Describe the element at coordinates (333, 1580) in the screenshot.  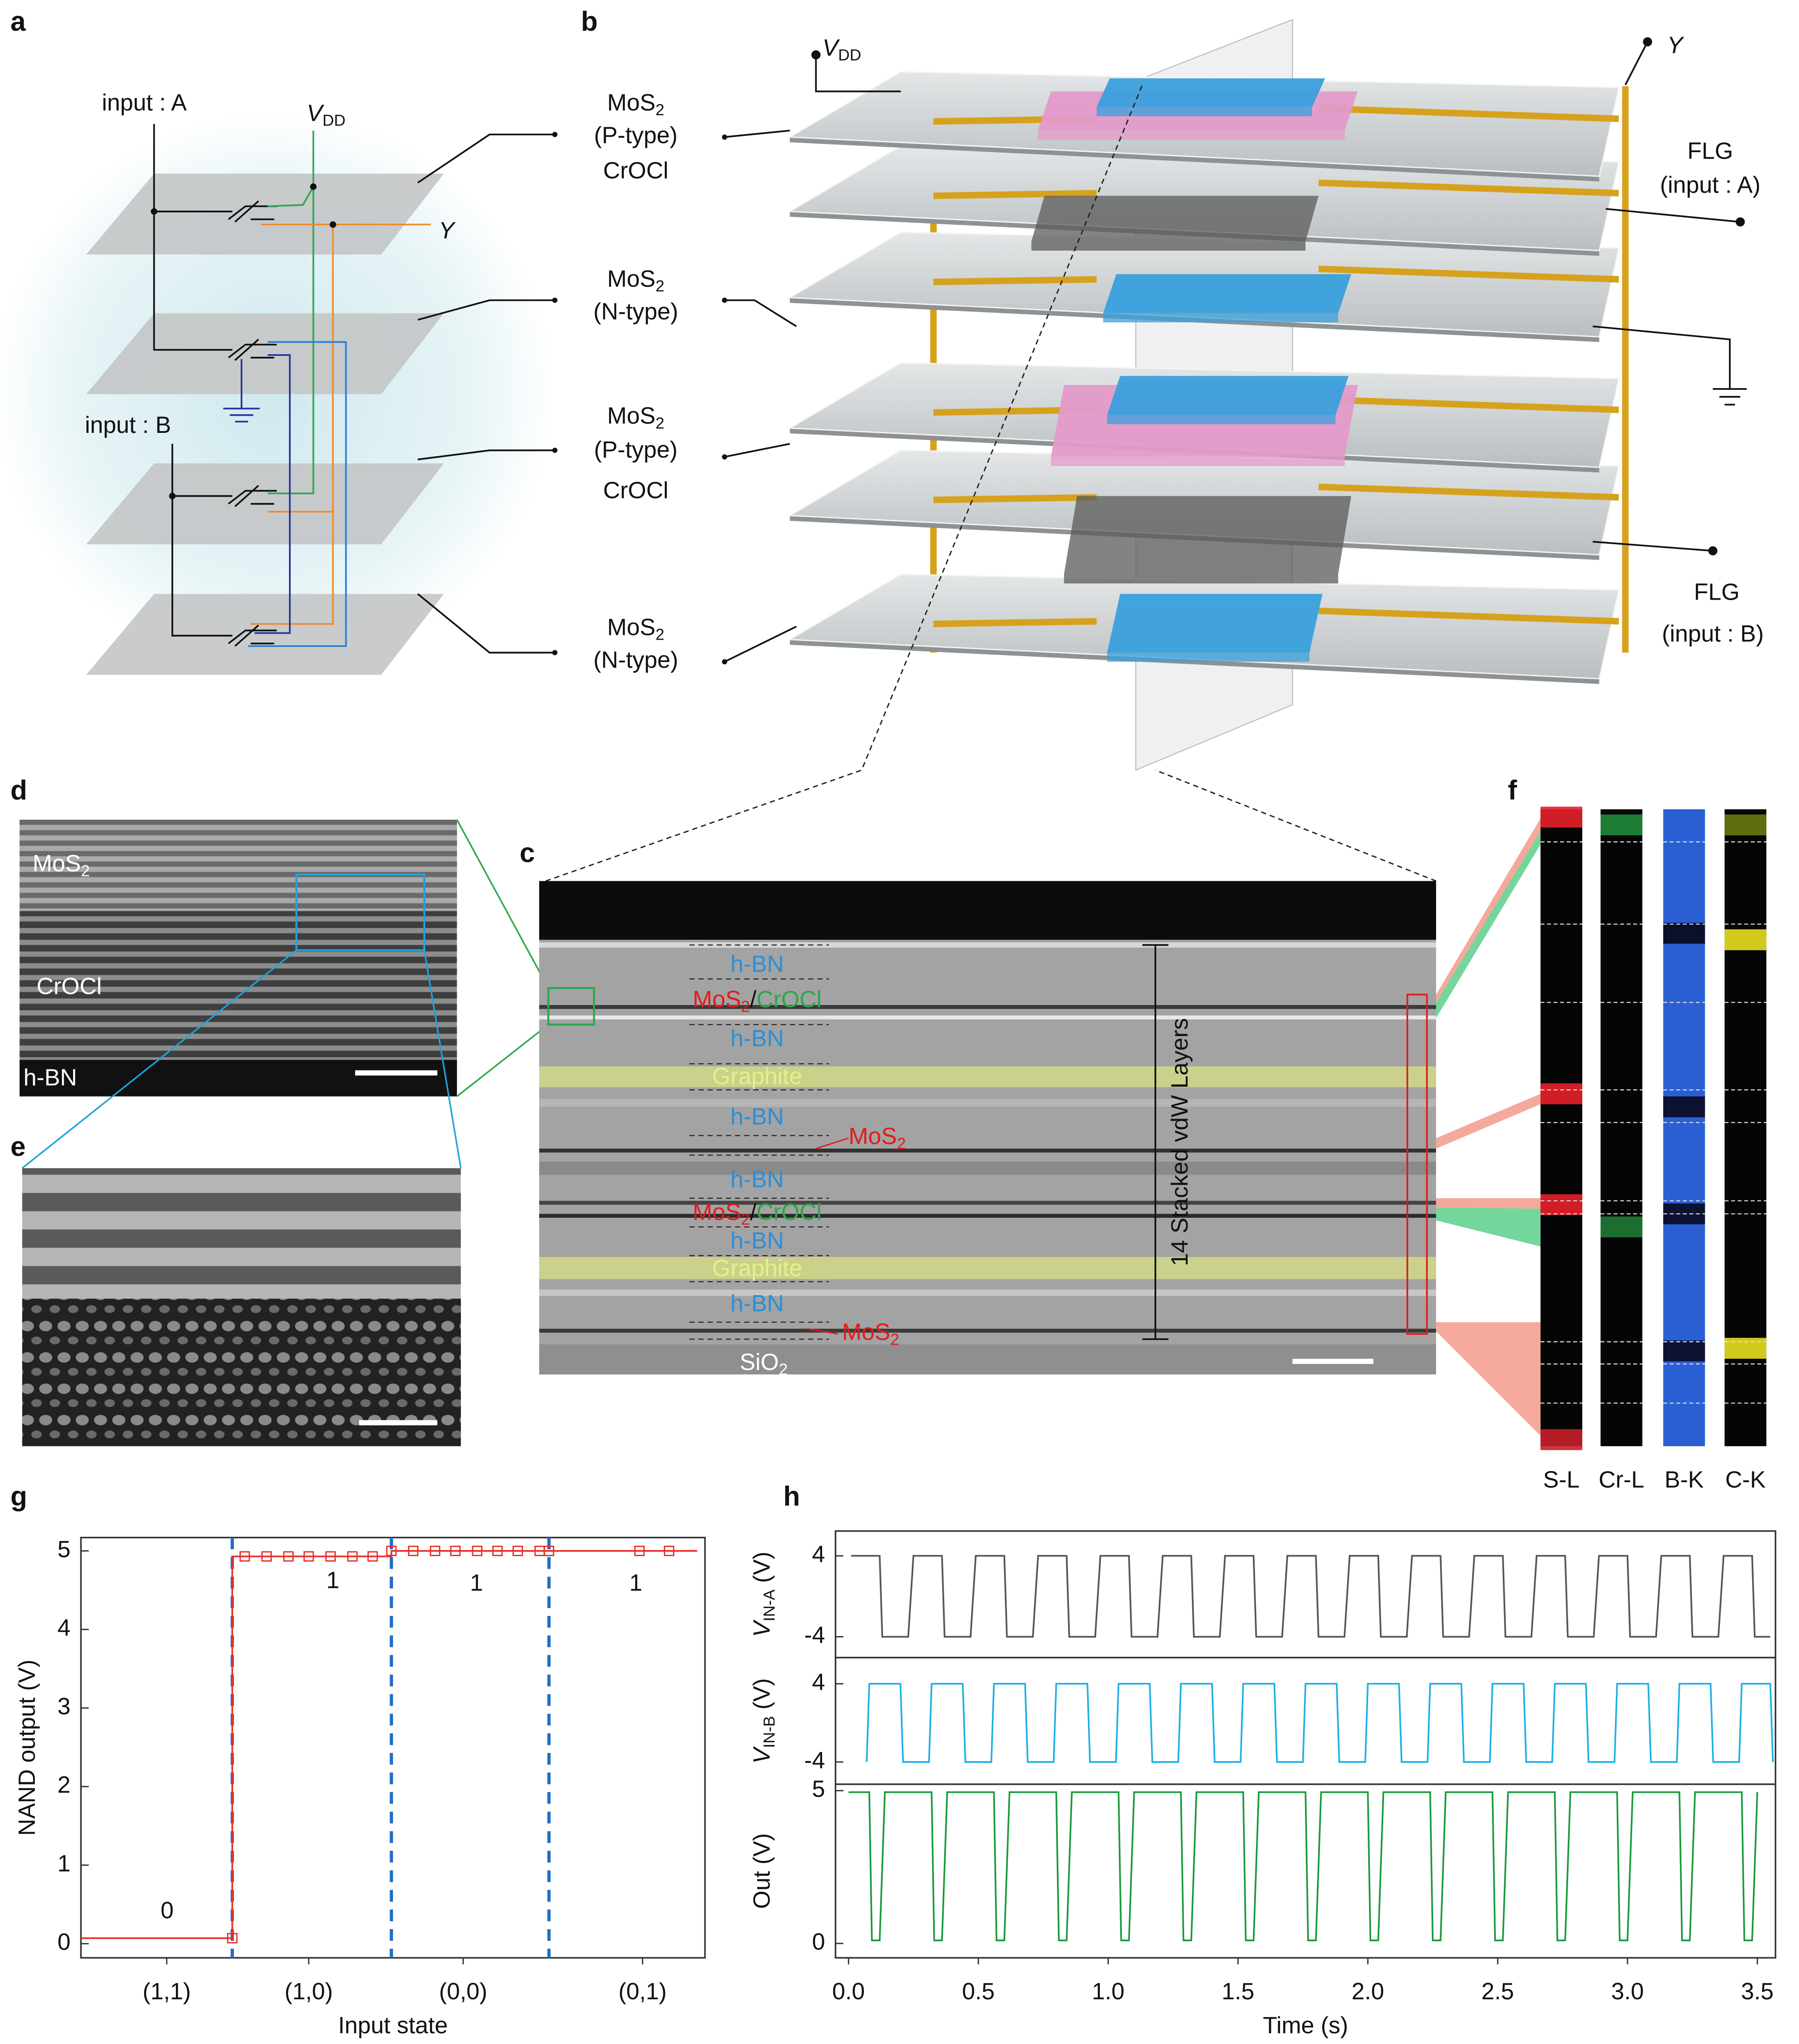
I see `annotation: 1` at that location.